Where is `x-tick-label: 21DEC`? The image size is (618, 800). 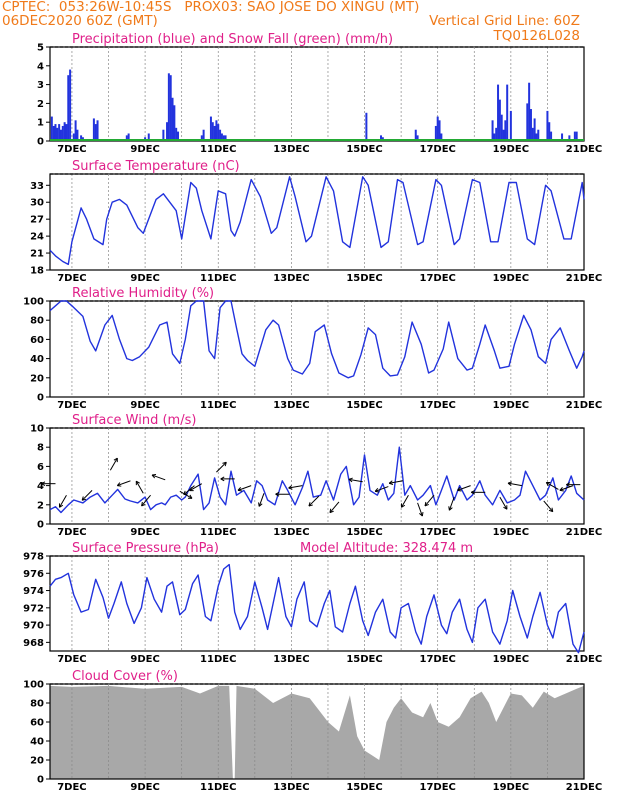 x-tick-label: 21DEC is located at coordinates (584, 659).